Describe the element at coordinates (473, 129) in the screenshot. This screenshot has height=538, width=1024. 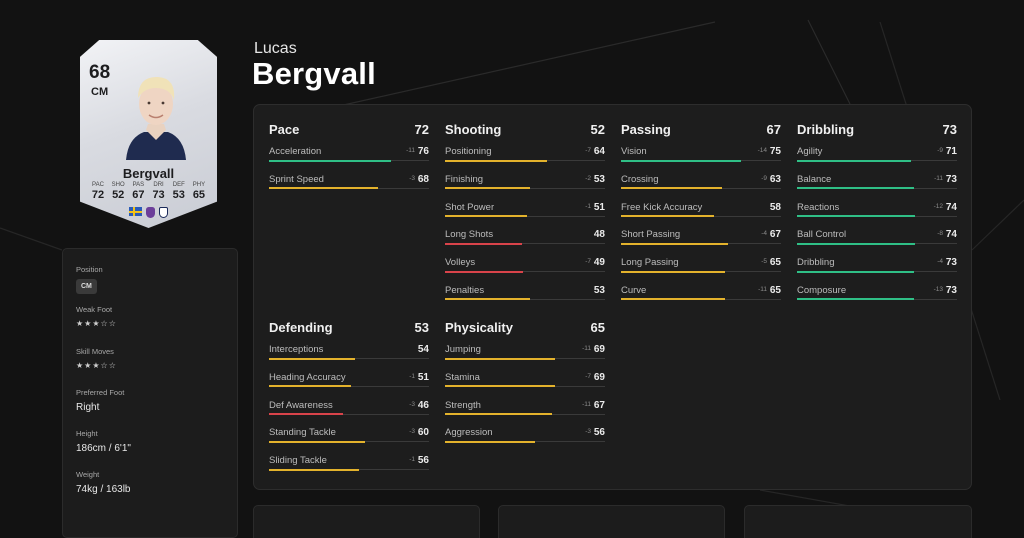
I see `group-name: Shooting` at that location.